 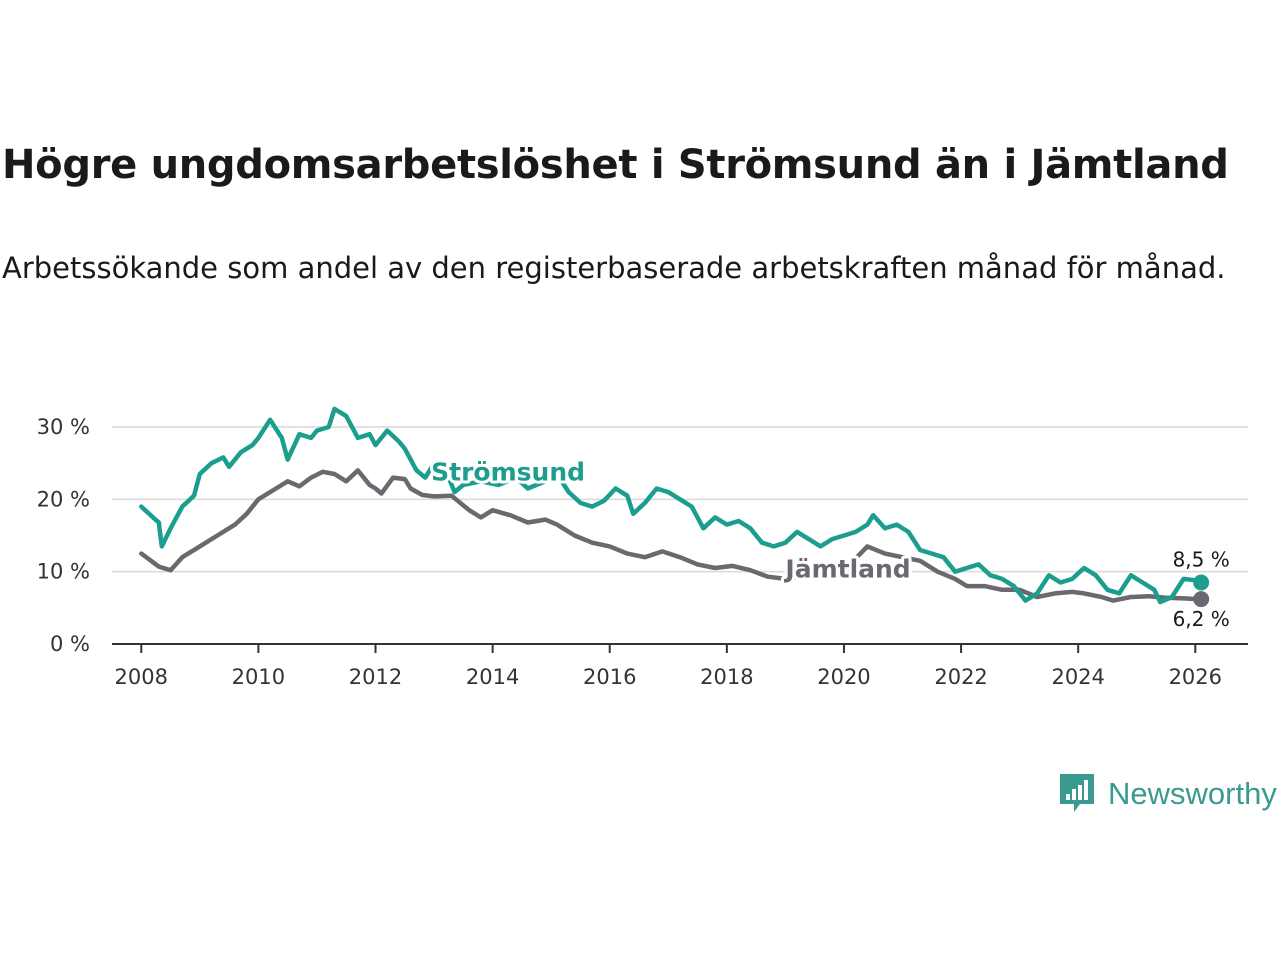 I want to click on x-tick-label: 2020, so click(x=843, y=677).